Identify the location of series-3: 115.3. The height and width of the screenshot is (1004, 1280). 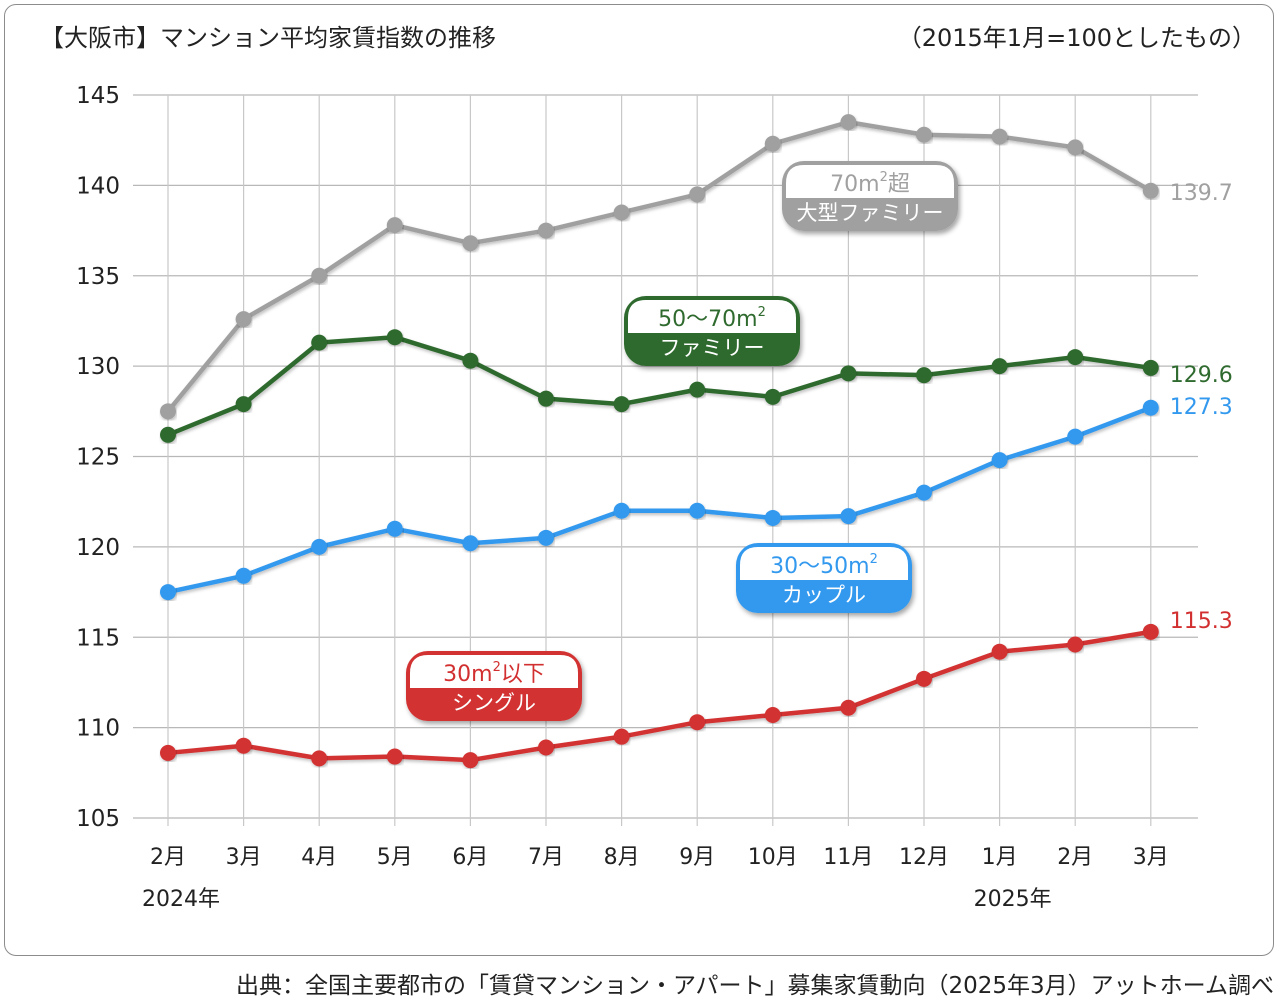
(696, 689).